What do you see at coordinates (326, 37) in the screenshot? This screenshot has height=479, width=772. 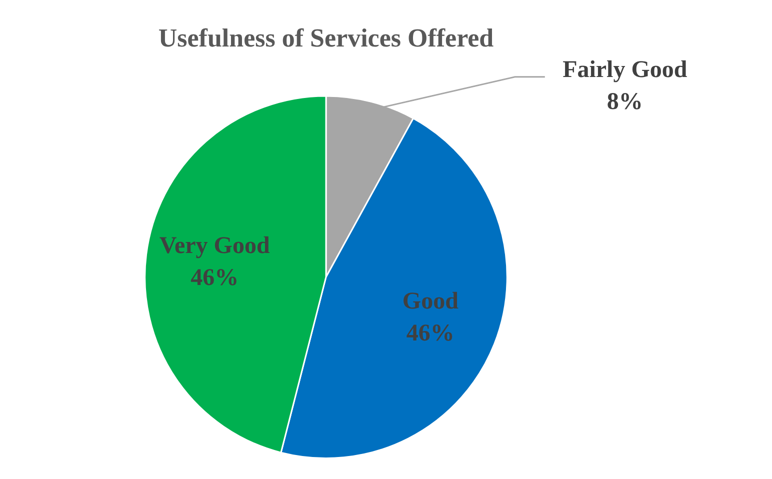 I see `chart-title: Usefulness of Services Offered` at bounding box center [326, 37].